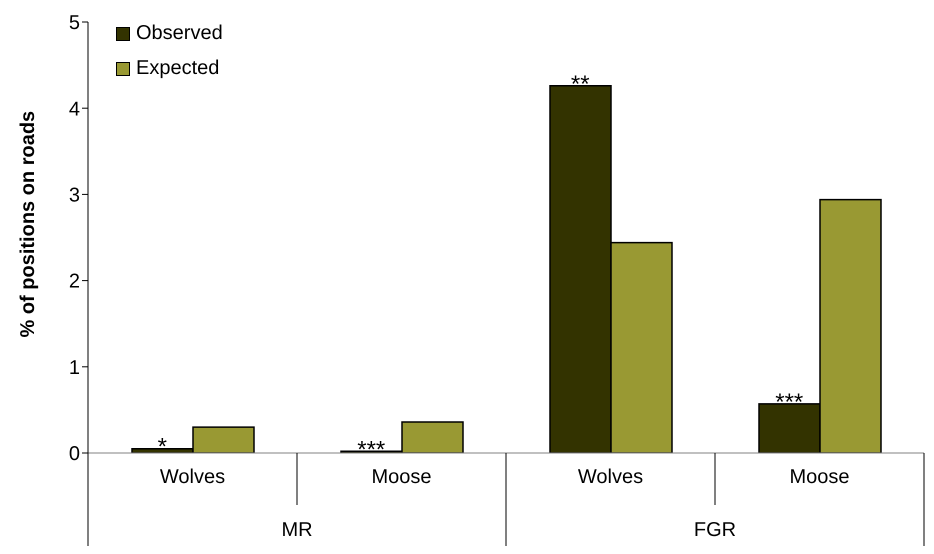 Image resolution: width=934 pixels, height=554 pixels. I want to click on y-tick-label: 3, so click(74, 195).